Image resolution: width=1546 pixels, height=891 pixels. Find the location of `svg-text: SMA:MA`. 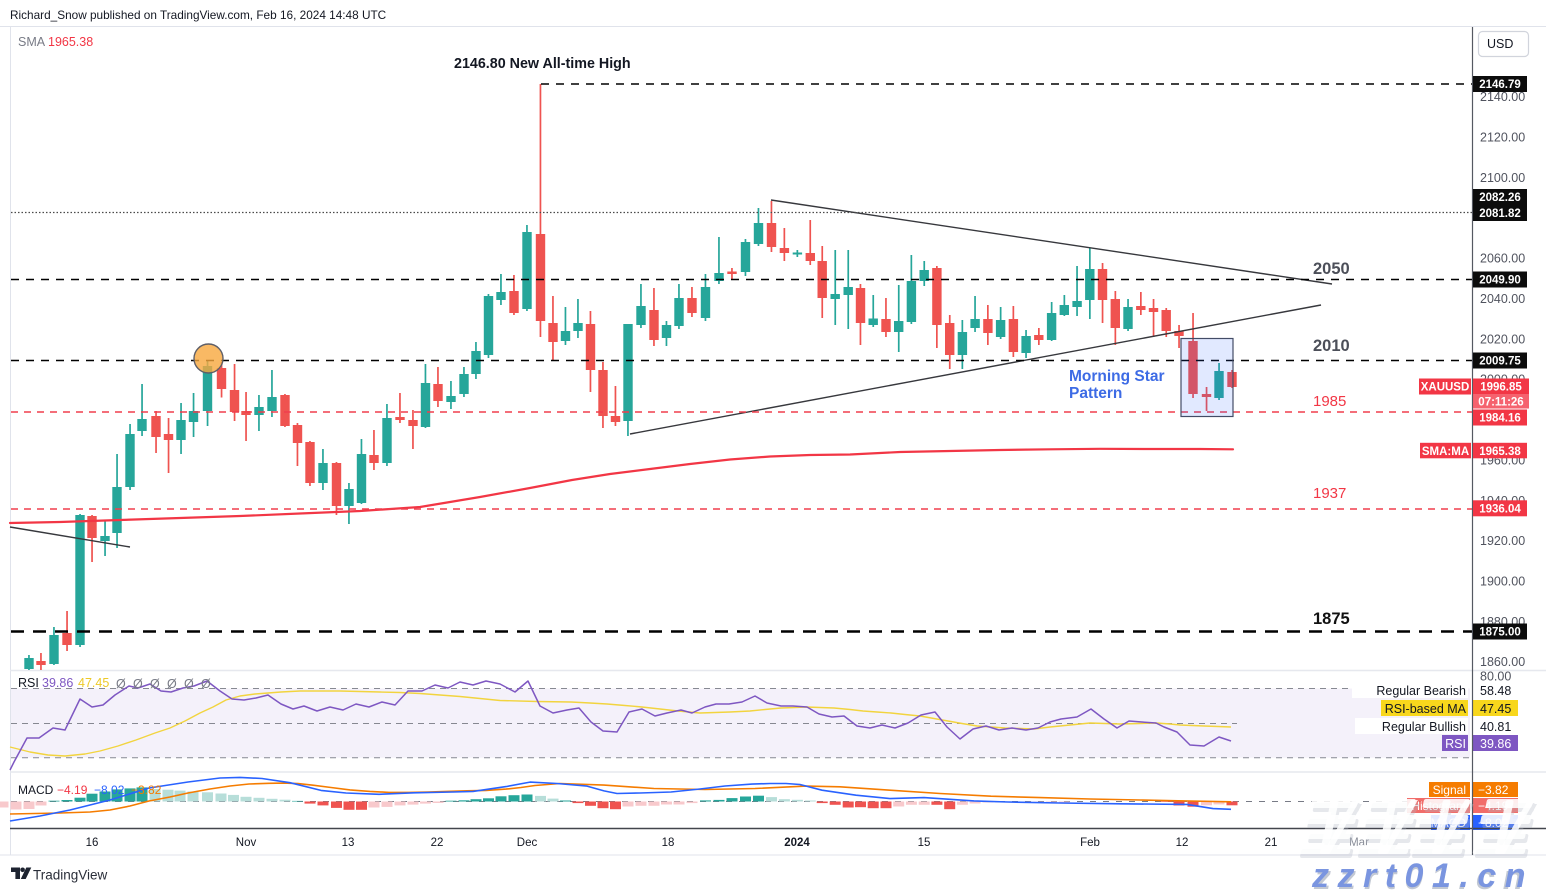

svg-text: SMA:MA is located at coordinates (1445, 452).